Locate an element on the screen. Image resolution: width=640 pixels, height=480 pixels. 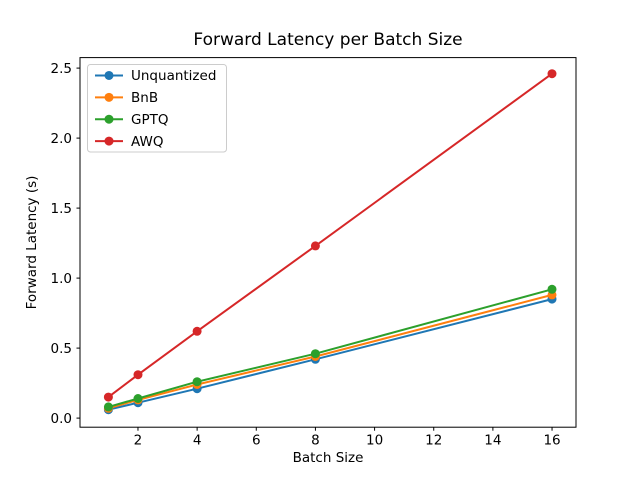
y-tick-label: 1.5 is located at coordinates (61, 209).